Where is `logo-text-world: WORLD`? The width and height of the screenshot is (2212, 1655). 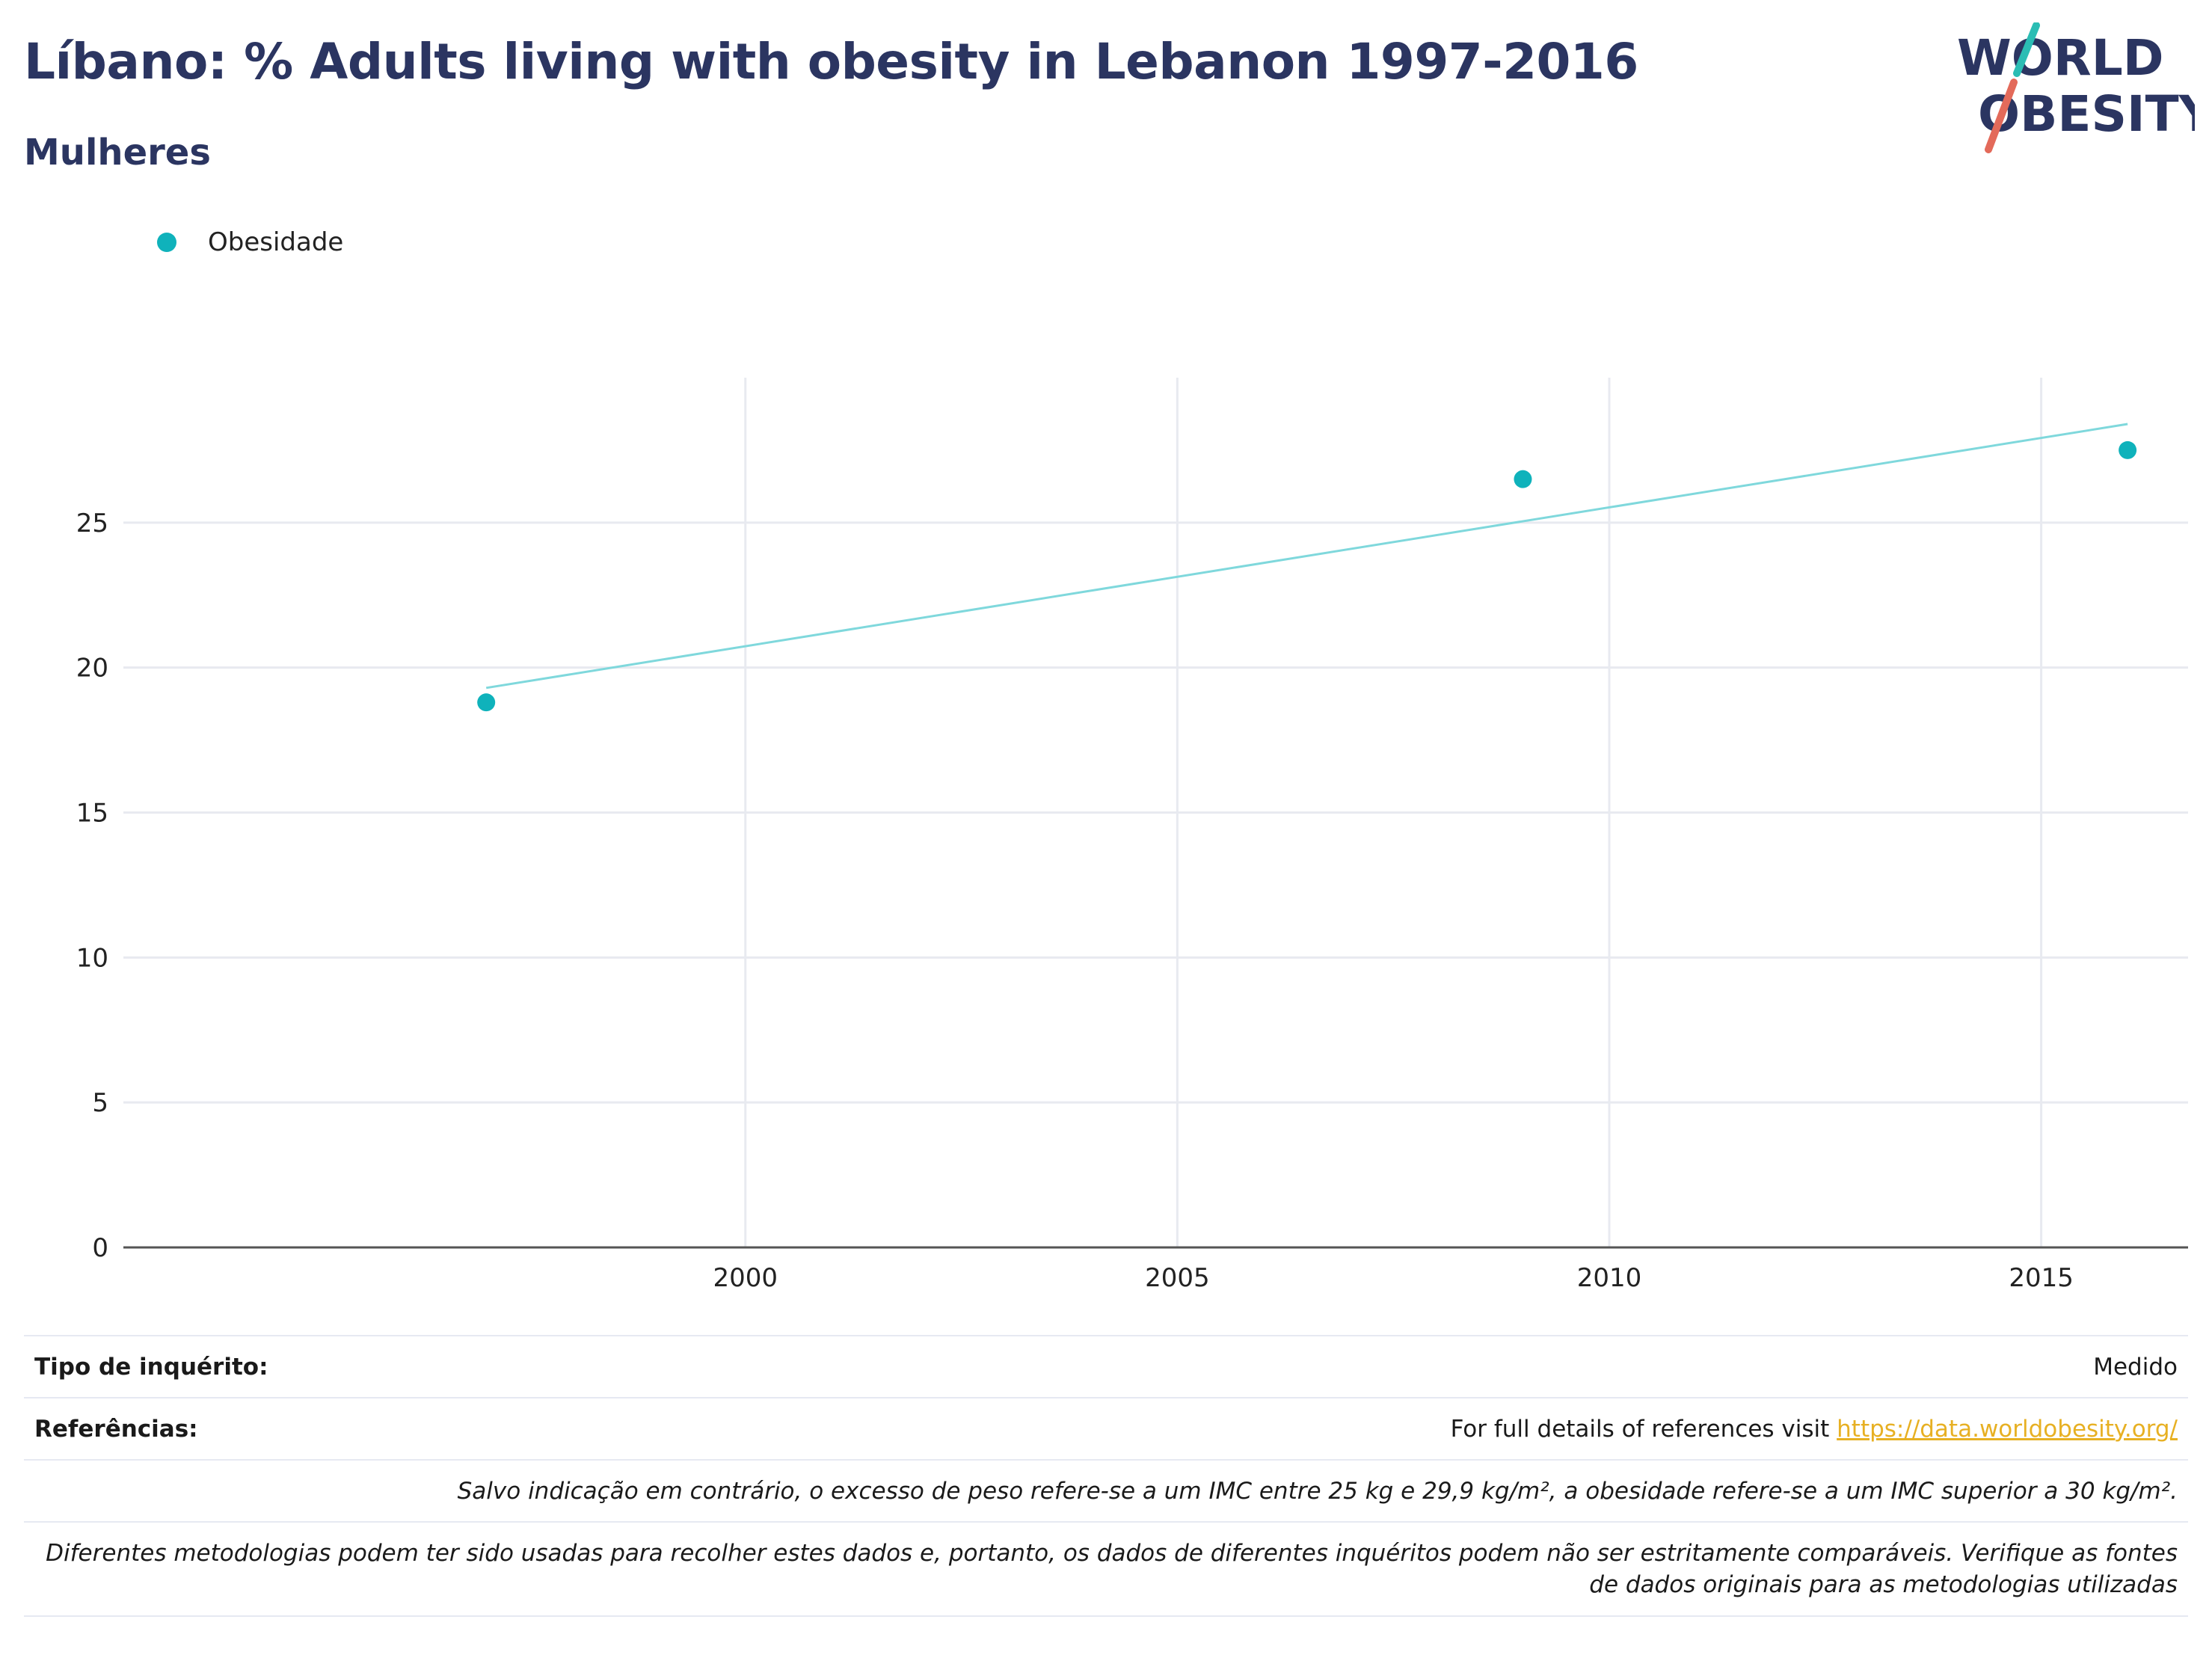
logo-text-world: WORLD is located at coordinates (2060, 58).